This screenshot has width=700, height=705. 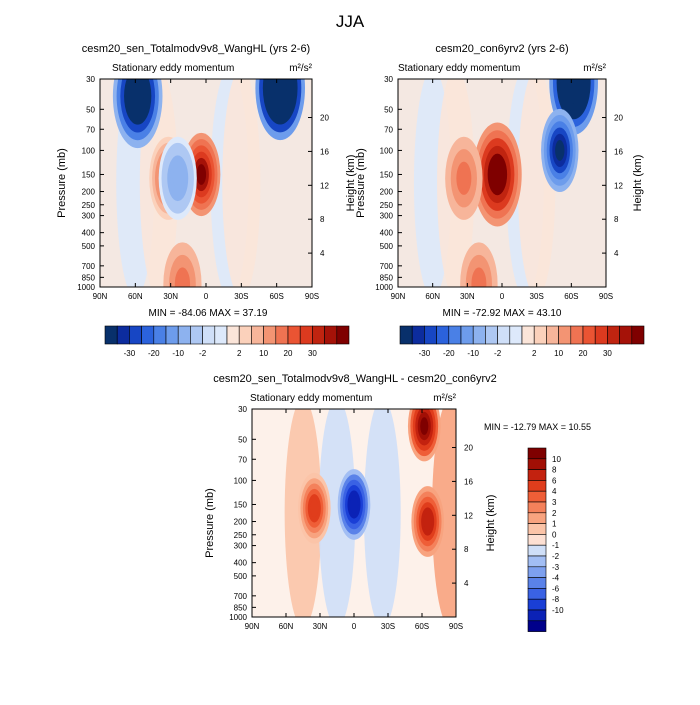 What do you see at coordinates (350, 21) in the screenshot?
I see `figure-title: JJA` at bounding box center [350, 21].